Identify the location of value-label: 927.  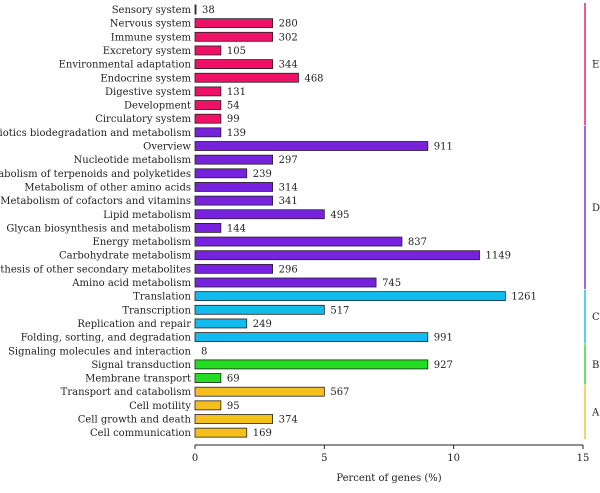
(443, 365).